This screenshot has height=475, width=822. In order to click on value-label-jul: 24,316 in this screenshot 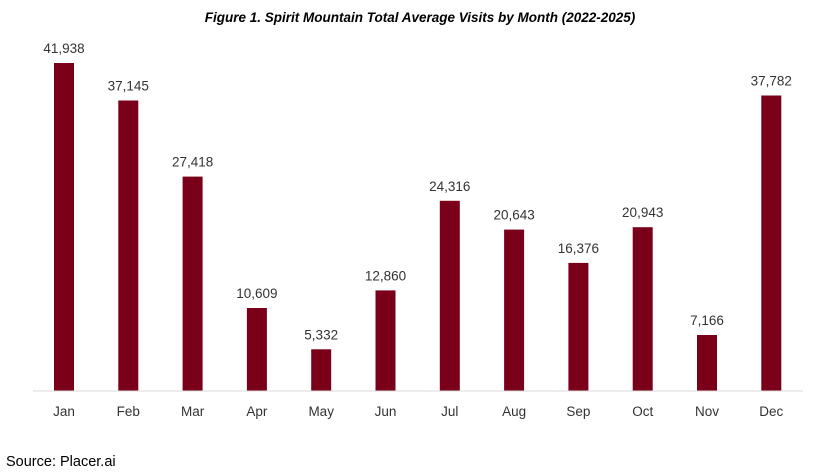, I will do `click(449, 186)`.